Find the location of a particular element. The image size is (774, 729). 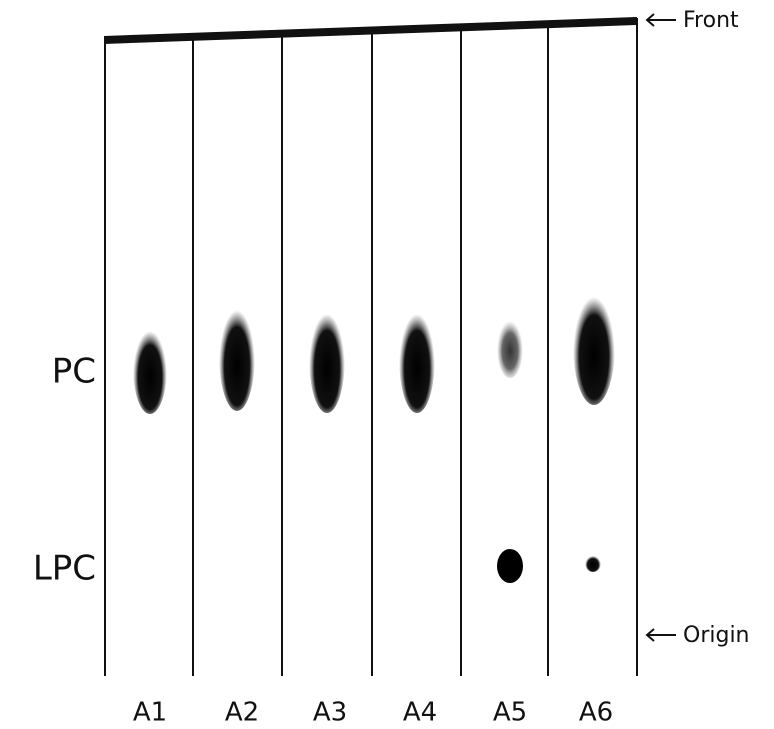

lane-label: A3 is located at coordinates (330, 713).